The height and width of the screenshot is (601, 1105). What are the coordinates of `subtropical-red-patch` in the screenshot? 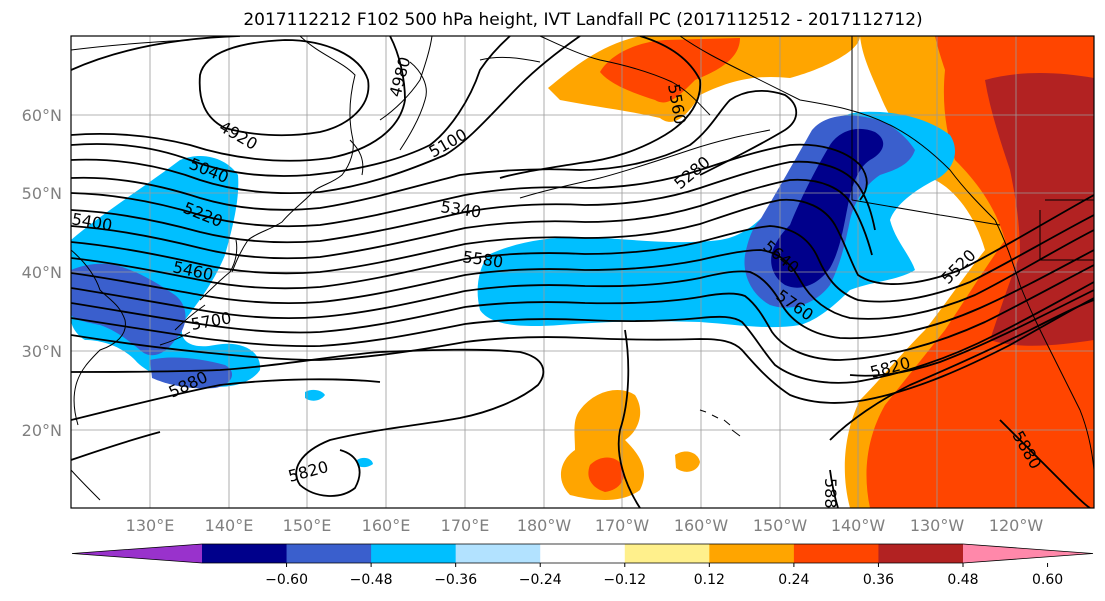 It's located at (606, 474).